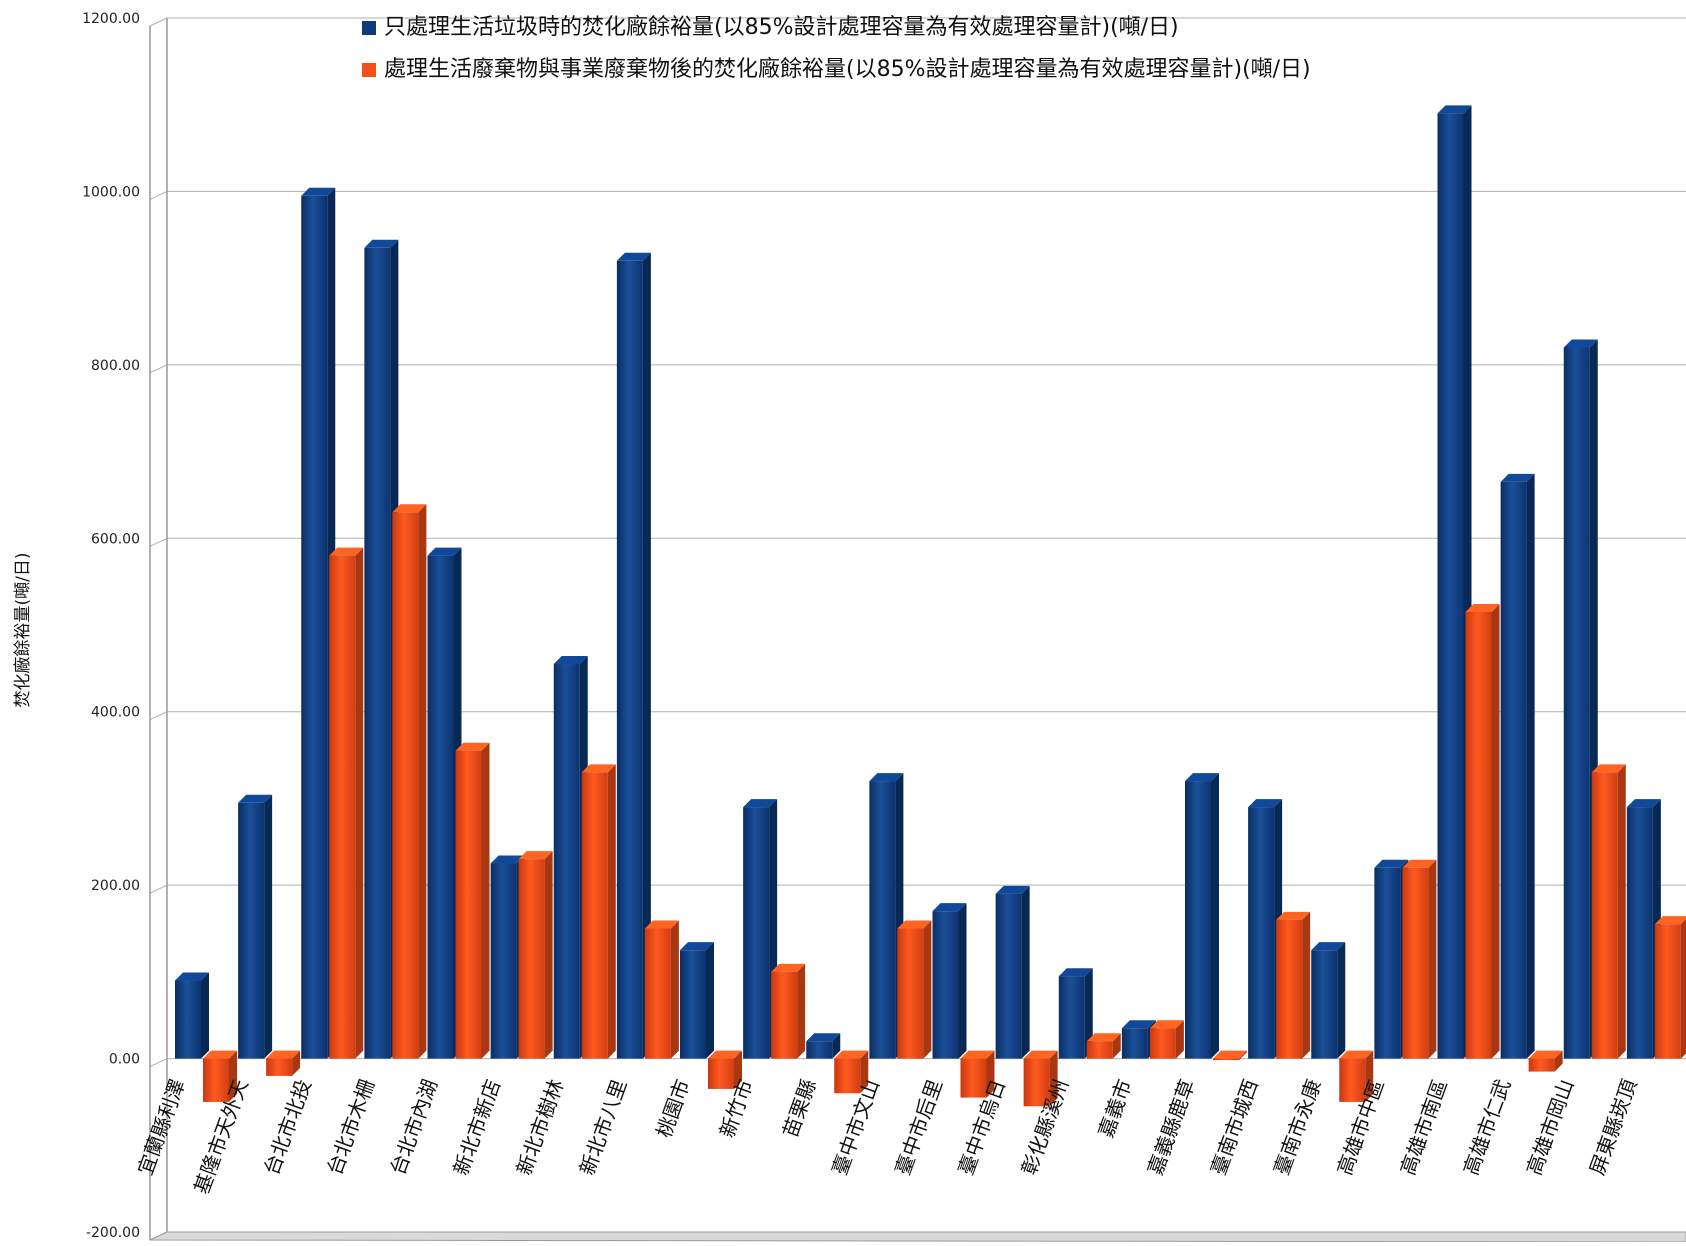 Image resolution: width=1686 pixels, height=1246 pixels. I want to click on x-tick-label: 嘉義市, so click(1114, 1108).